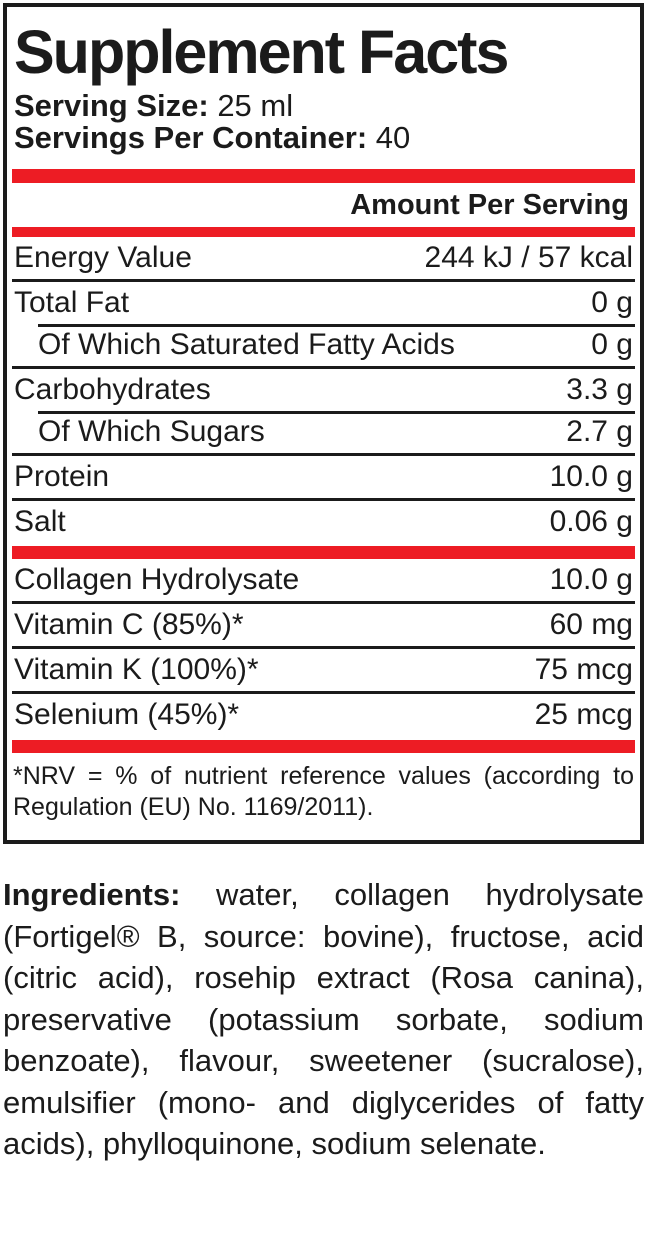 This screenshot has height=1234, width=647. I want to click on nutrient-value: 25 mcg, so click(583, 714).